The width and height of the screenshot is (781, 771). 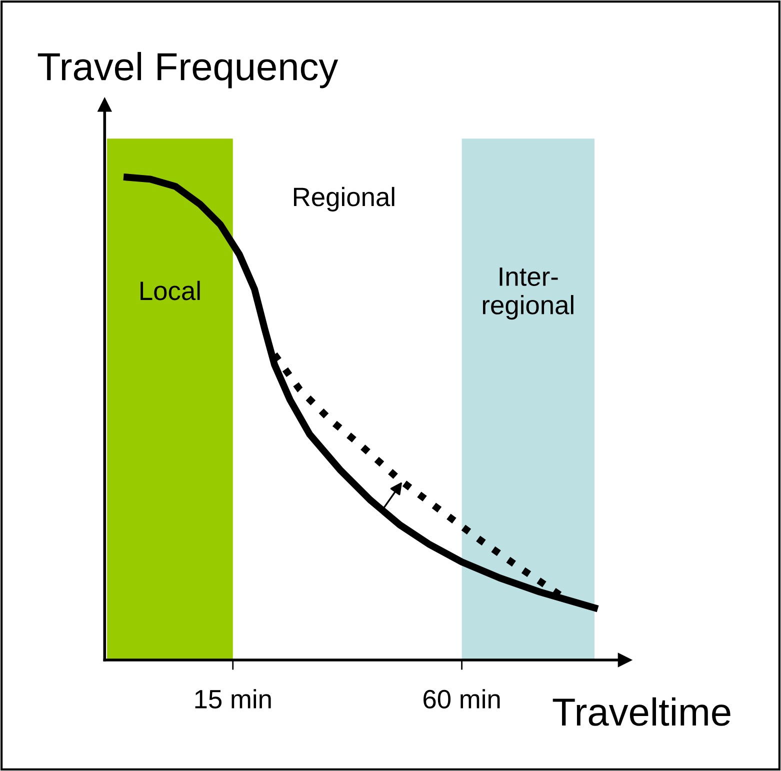 What do you see at coordinates (188, 70) in the screenshot?
I see `y-axis-title: Travel Frequency` at bounding box center [188, 70].